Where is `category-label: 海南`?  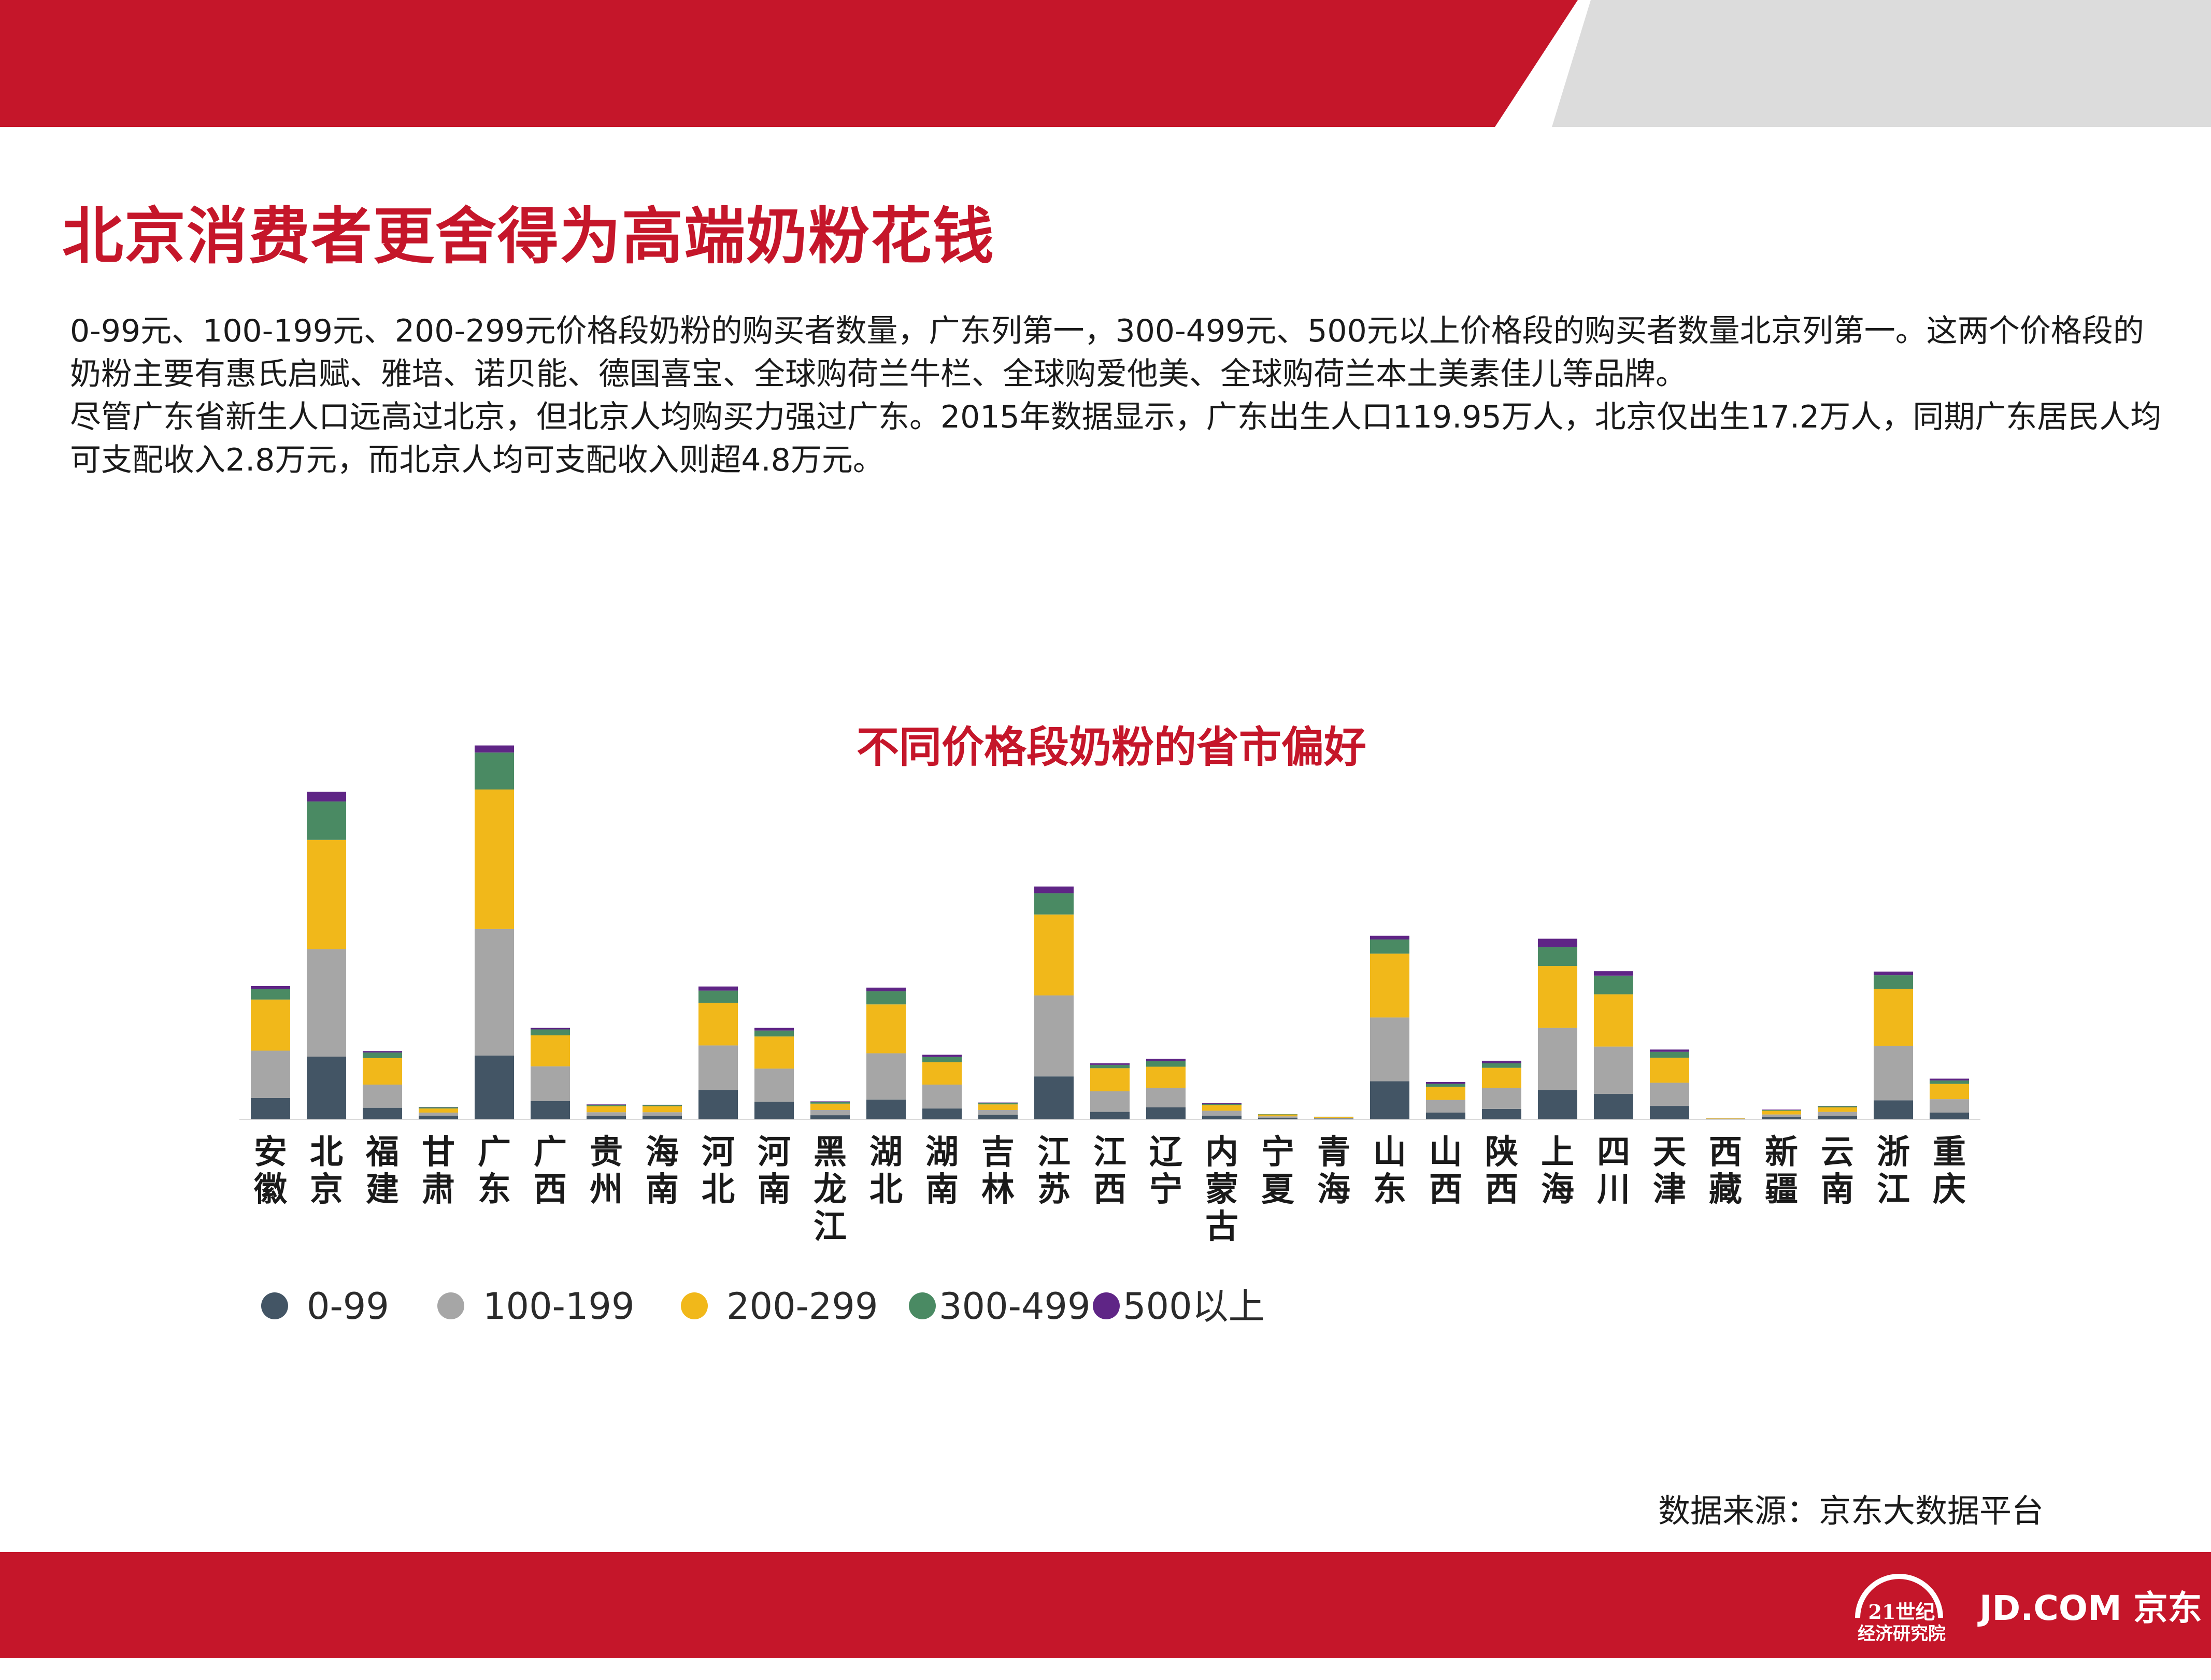
category-label: 海南 is located at coordinates (662, 1171).